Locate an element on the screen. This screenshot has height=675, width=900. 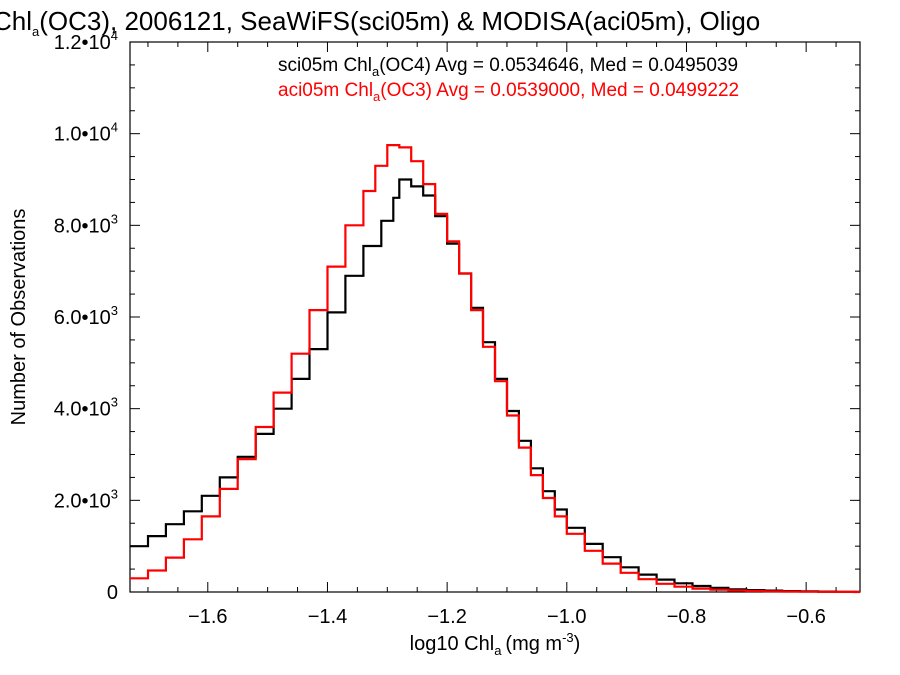
y-tick-label: 0 is located at coordinates (112, 593).